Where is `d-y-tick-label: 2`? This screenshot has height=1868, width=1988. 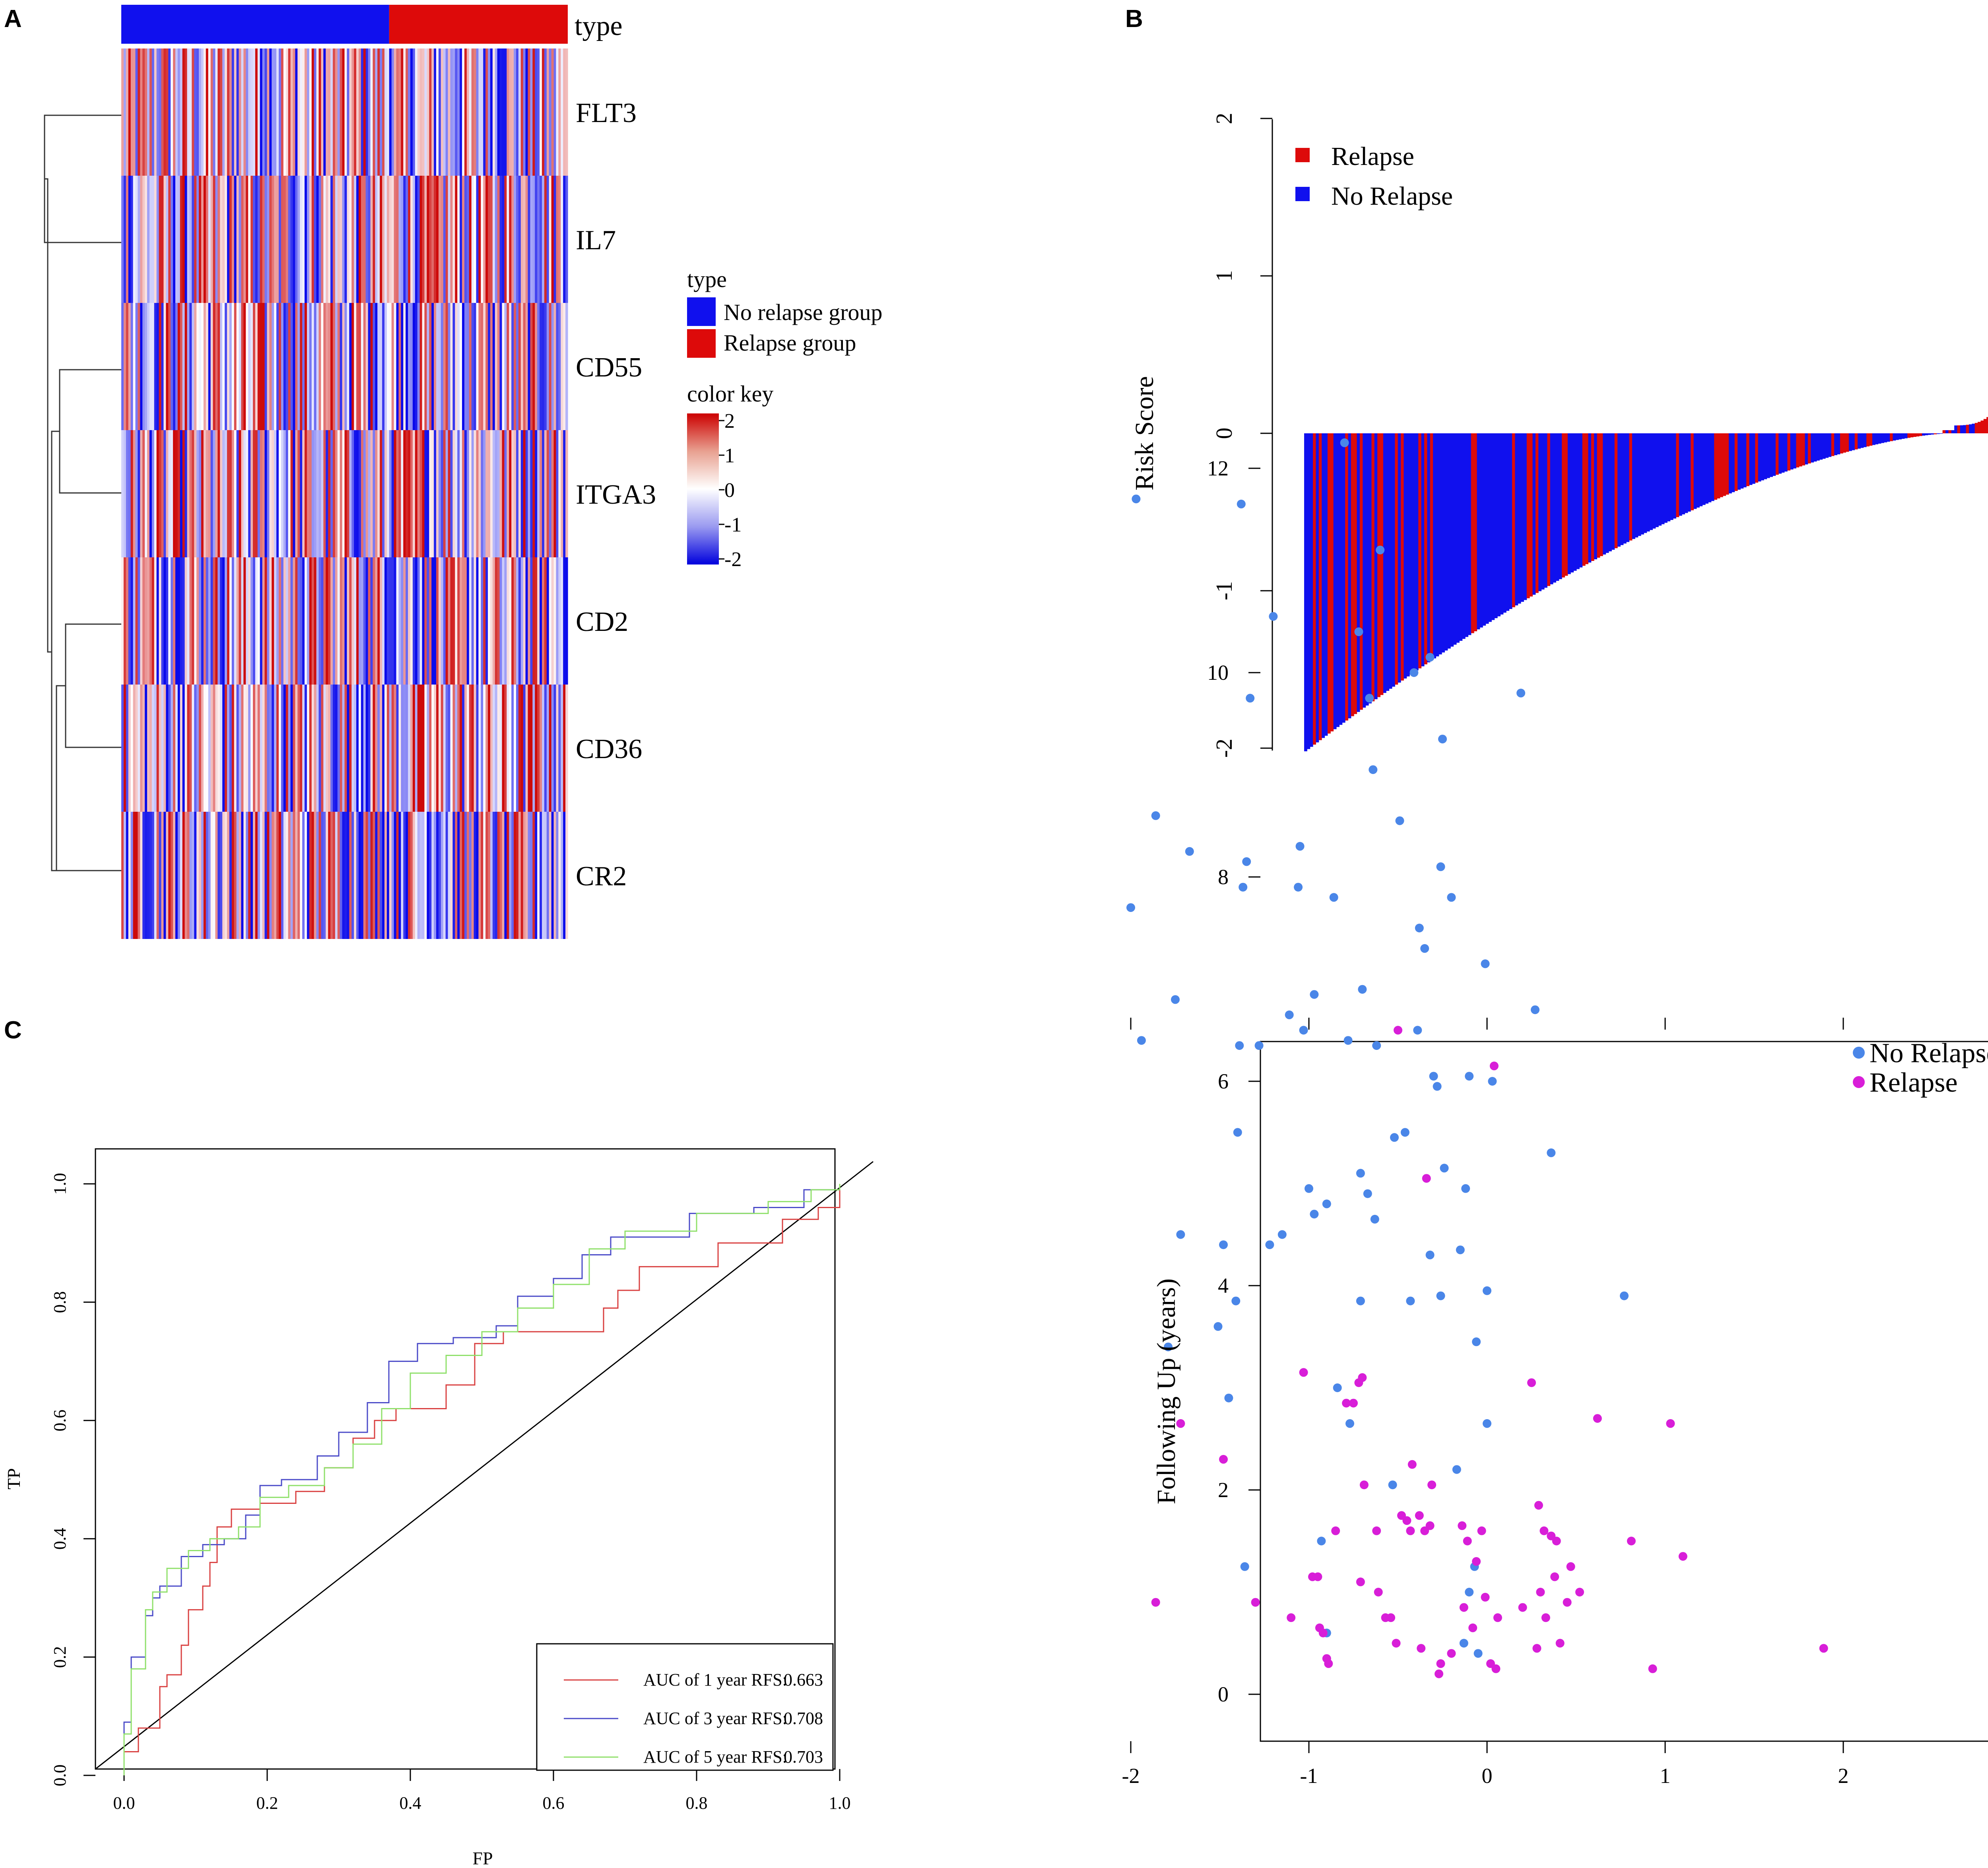 d-y-tick-label: 2 is located at coordinates (1223, 1490).